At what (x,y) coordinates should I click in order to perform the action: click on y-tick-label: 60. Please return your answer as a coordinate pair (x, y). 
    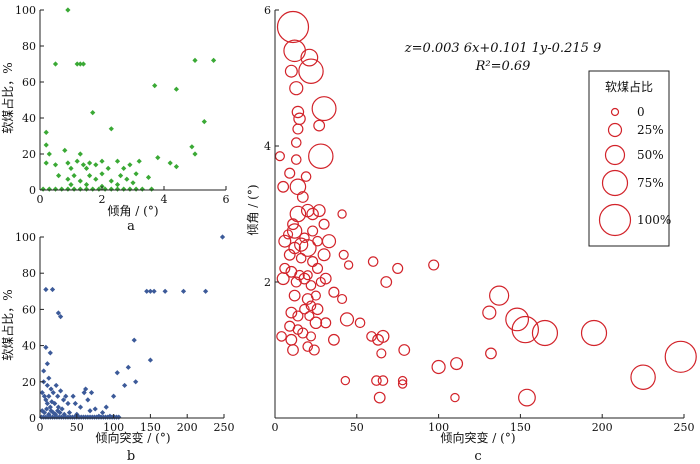
    Looking at the image, I should click on (29, 82).